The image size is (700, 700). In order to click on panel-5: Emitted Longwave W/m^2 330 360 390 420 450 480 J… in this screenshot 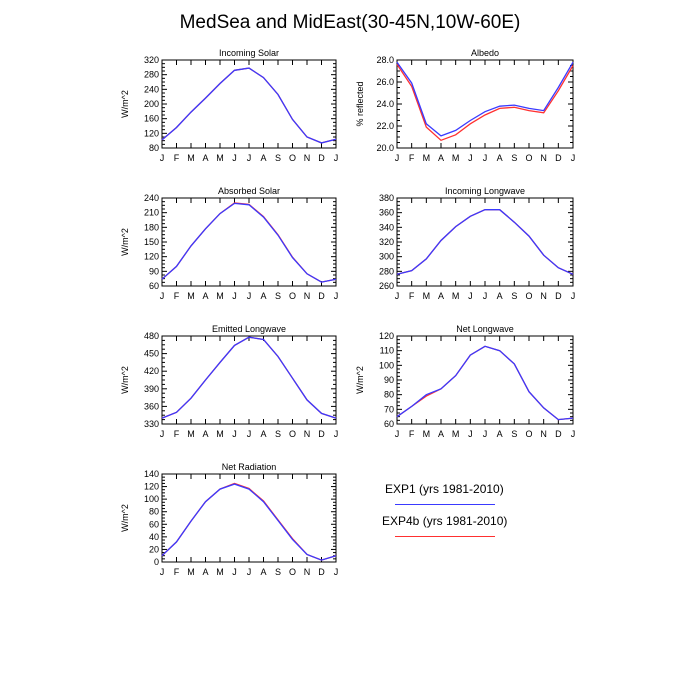, I will do `click(229, 381)`.